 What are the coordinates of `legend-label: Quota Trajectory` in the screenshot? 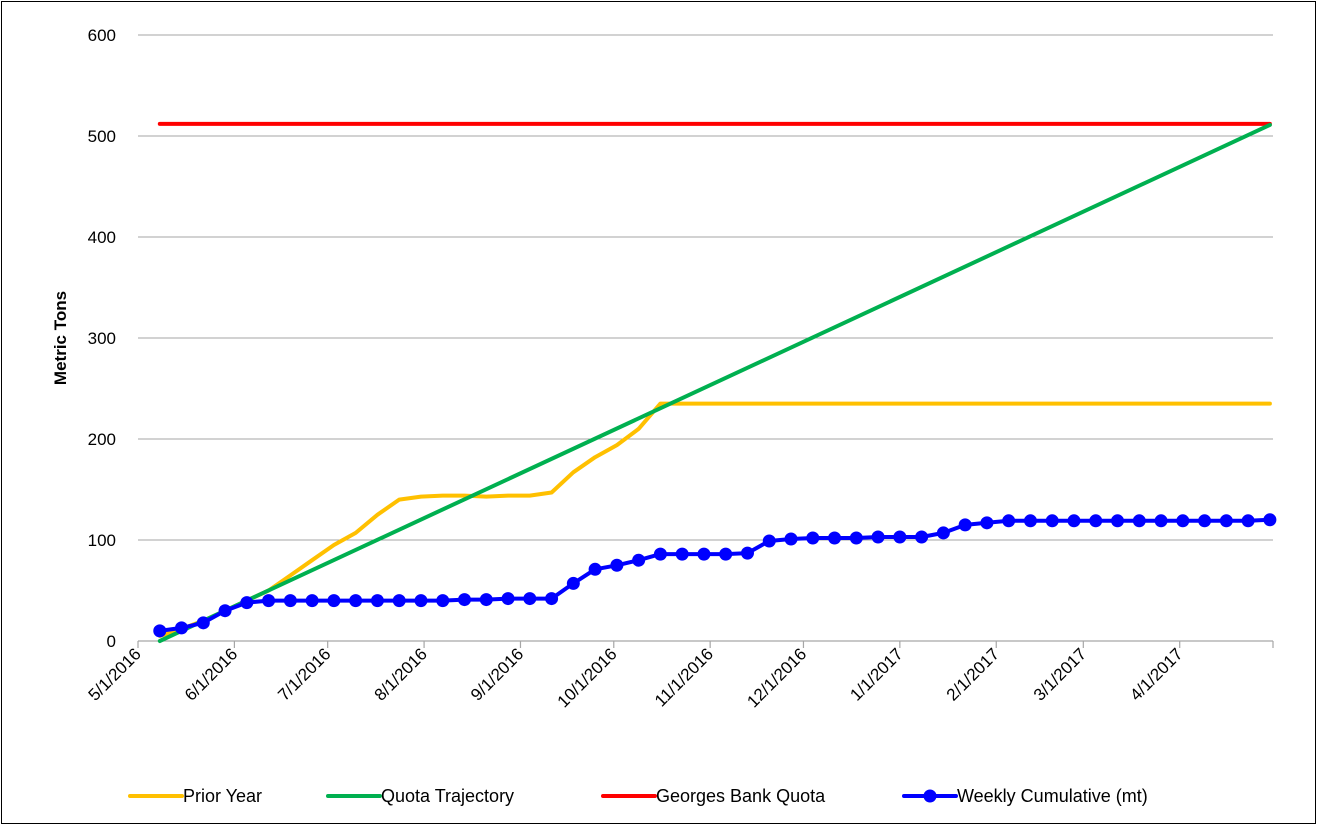 It's located at (447, 796).